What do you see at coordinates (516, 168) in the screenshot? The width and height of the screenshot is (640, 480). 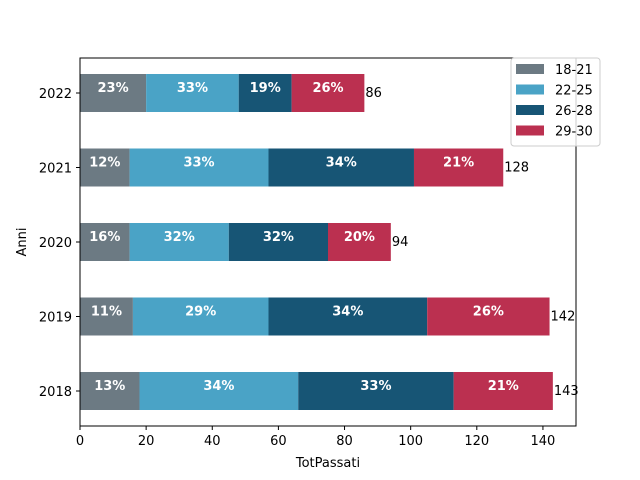 I see `total-label: 128` at bounding box center [516, 168].